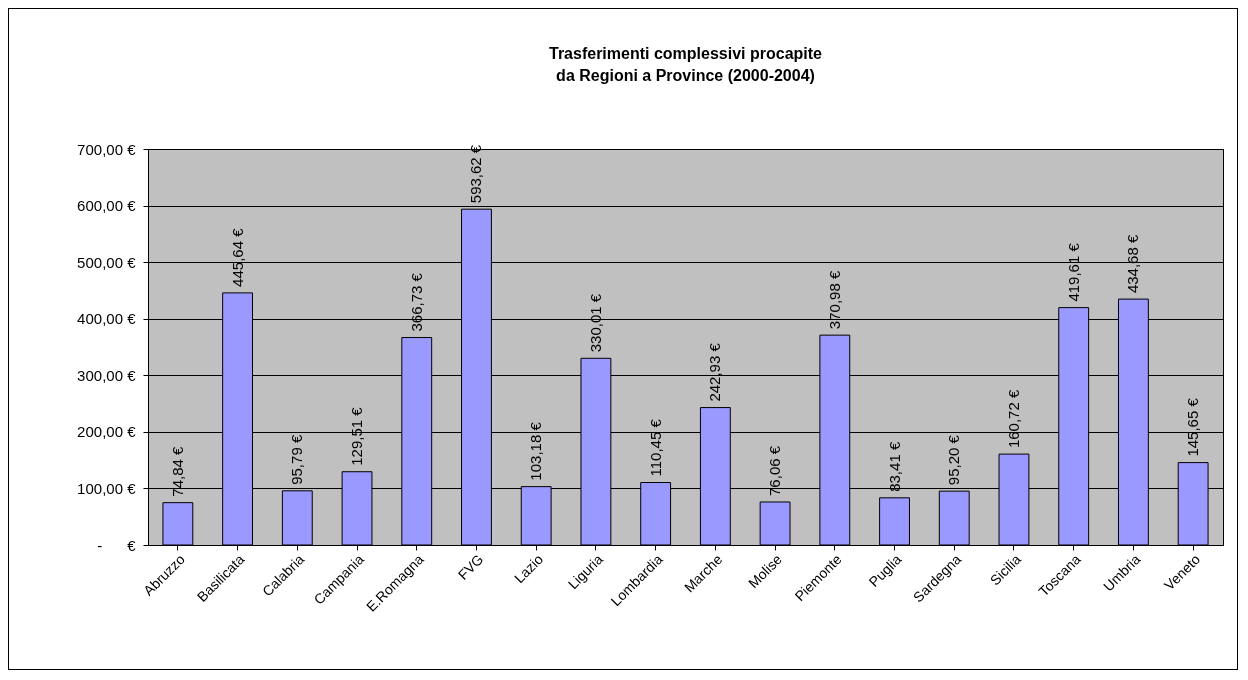  What do you see at coordinates (297, 459) in the screenshot?
I see `data-label: 95,79 €` at bounding box center [297, 459].